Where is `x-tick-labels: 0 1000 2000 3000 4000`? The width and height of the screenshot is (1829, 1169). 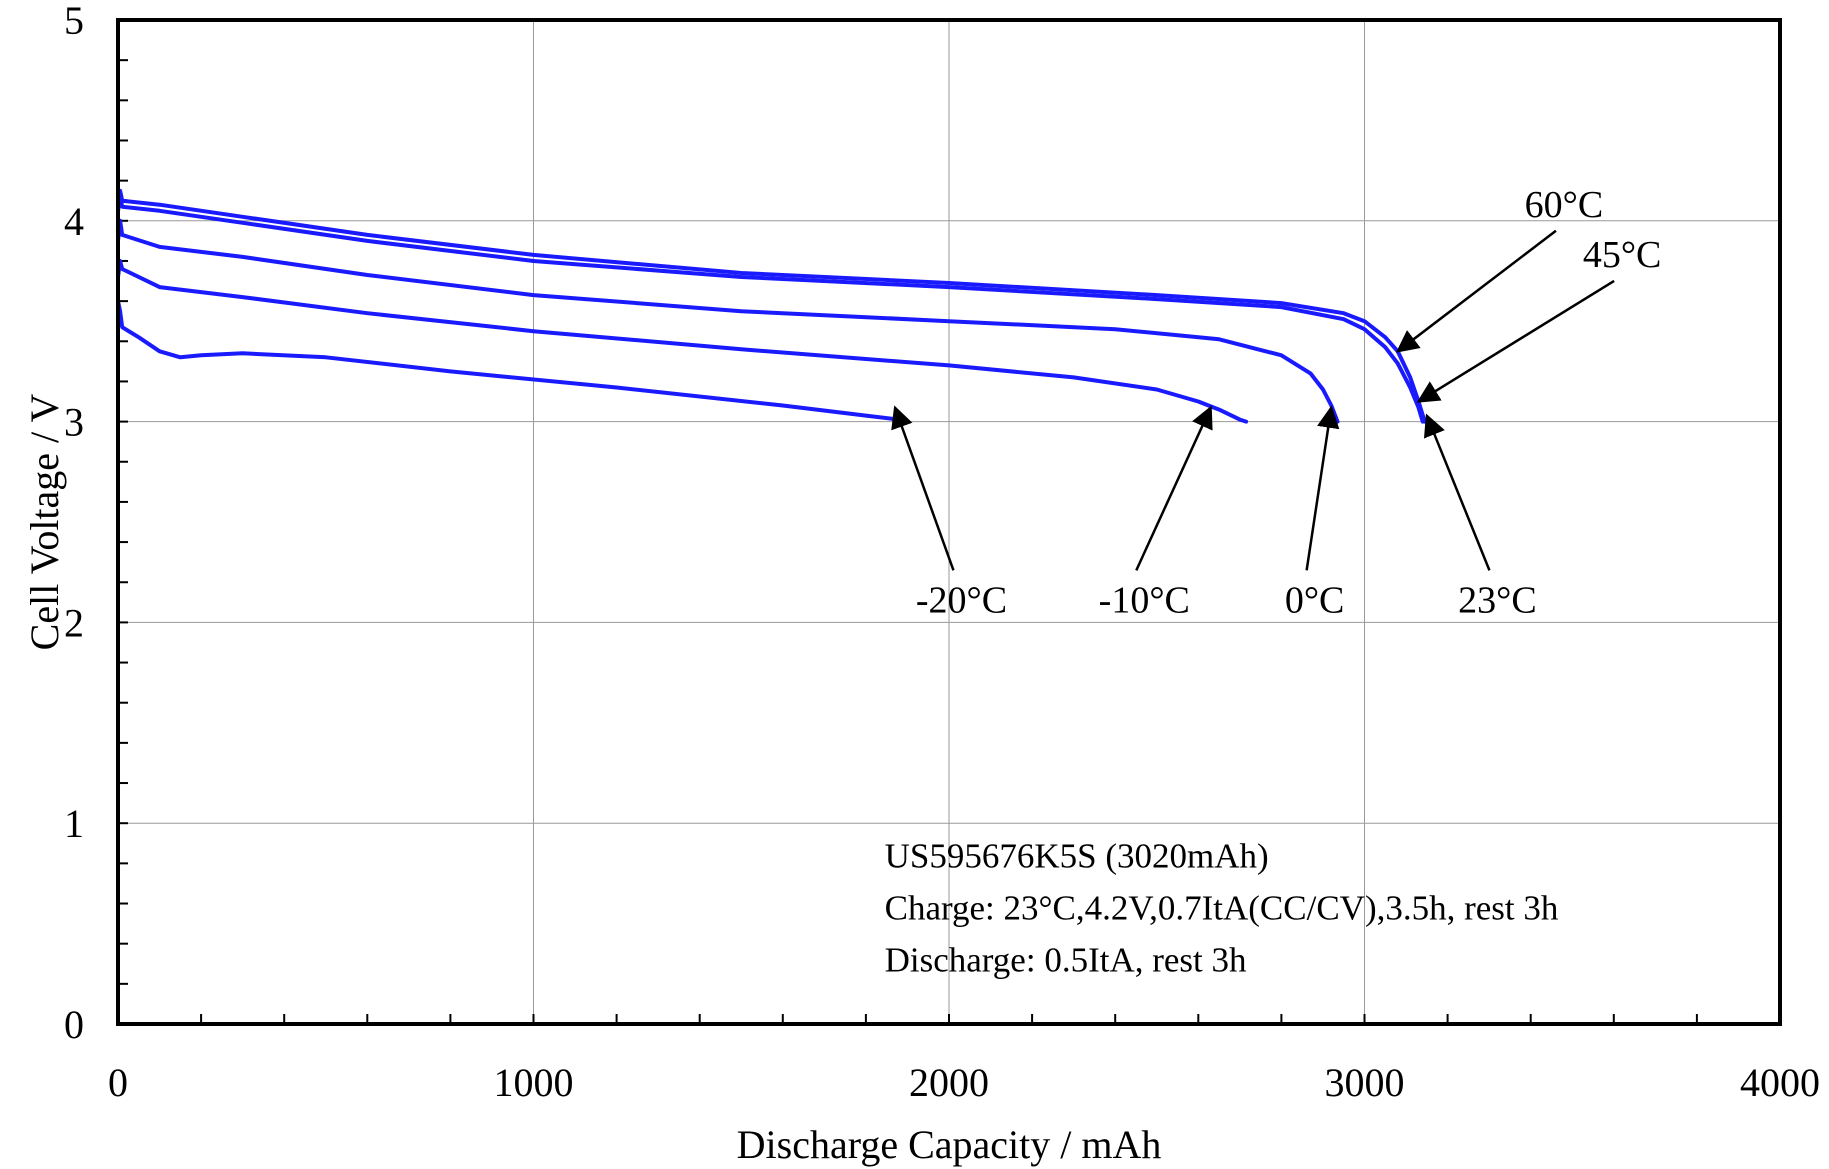 x-tick-labels: 0 1000 2000 3000 4000 is located at coordinates (964, 1082).